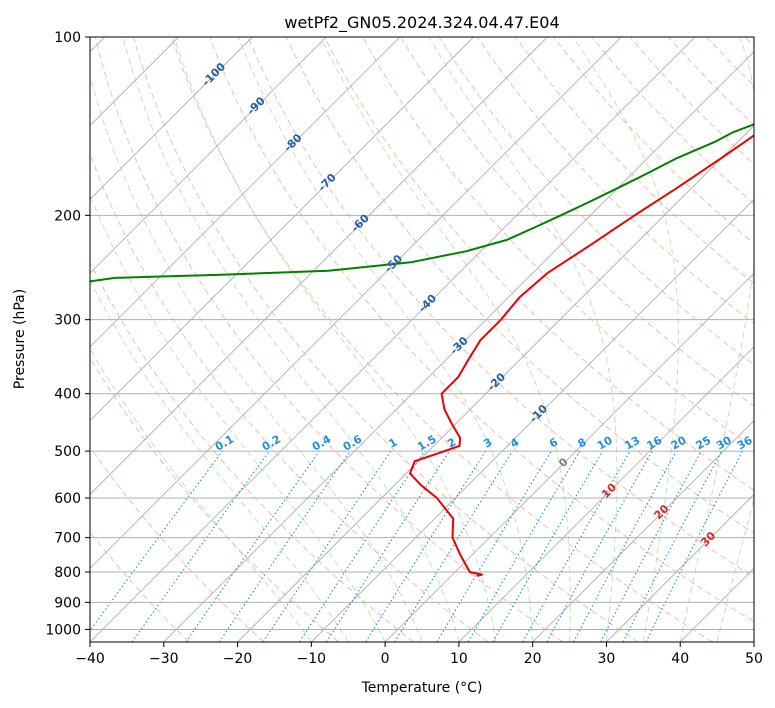 Image resolution: width=775 pixels, height=708 pixels. What do you see at coordinates (421, 23) in the screenshot?
I see `chart-title: wetPf2_GN05.2024.324.04.47.E04` at bounding box center [421, 23].